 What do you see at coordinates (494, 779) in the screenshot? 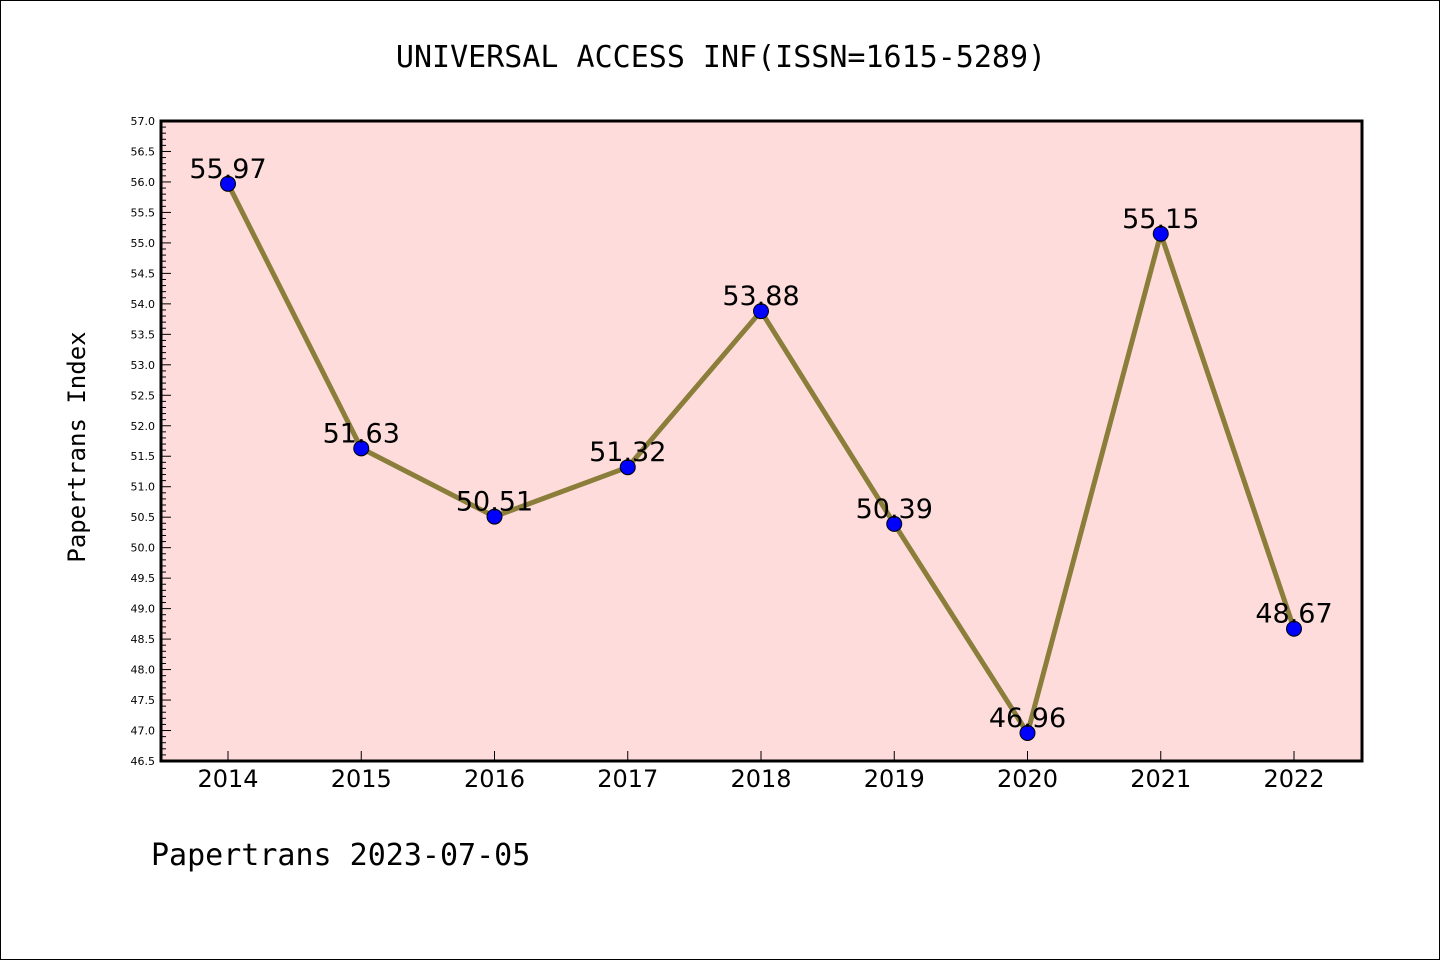
I see `x-tick-label: 2016` at bounding box center [494, 779].